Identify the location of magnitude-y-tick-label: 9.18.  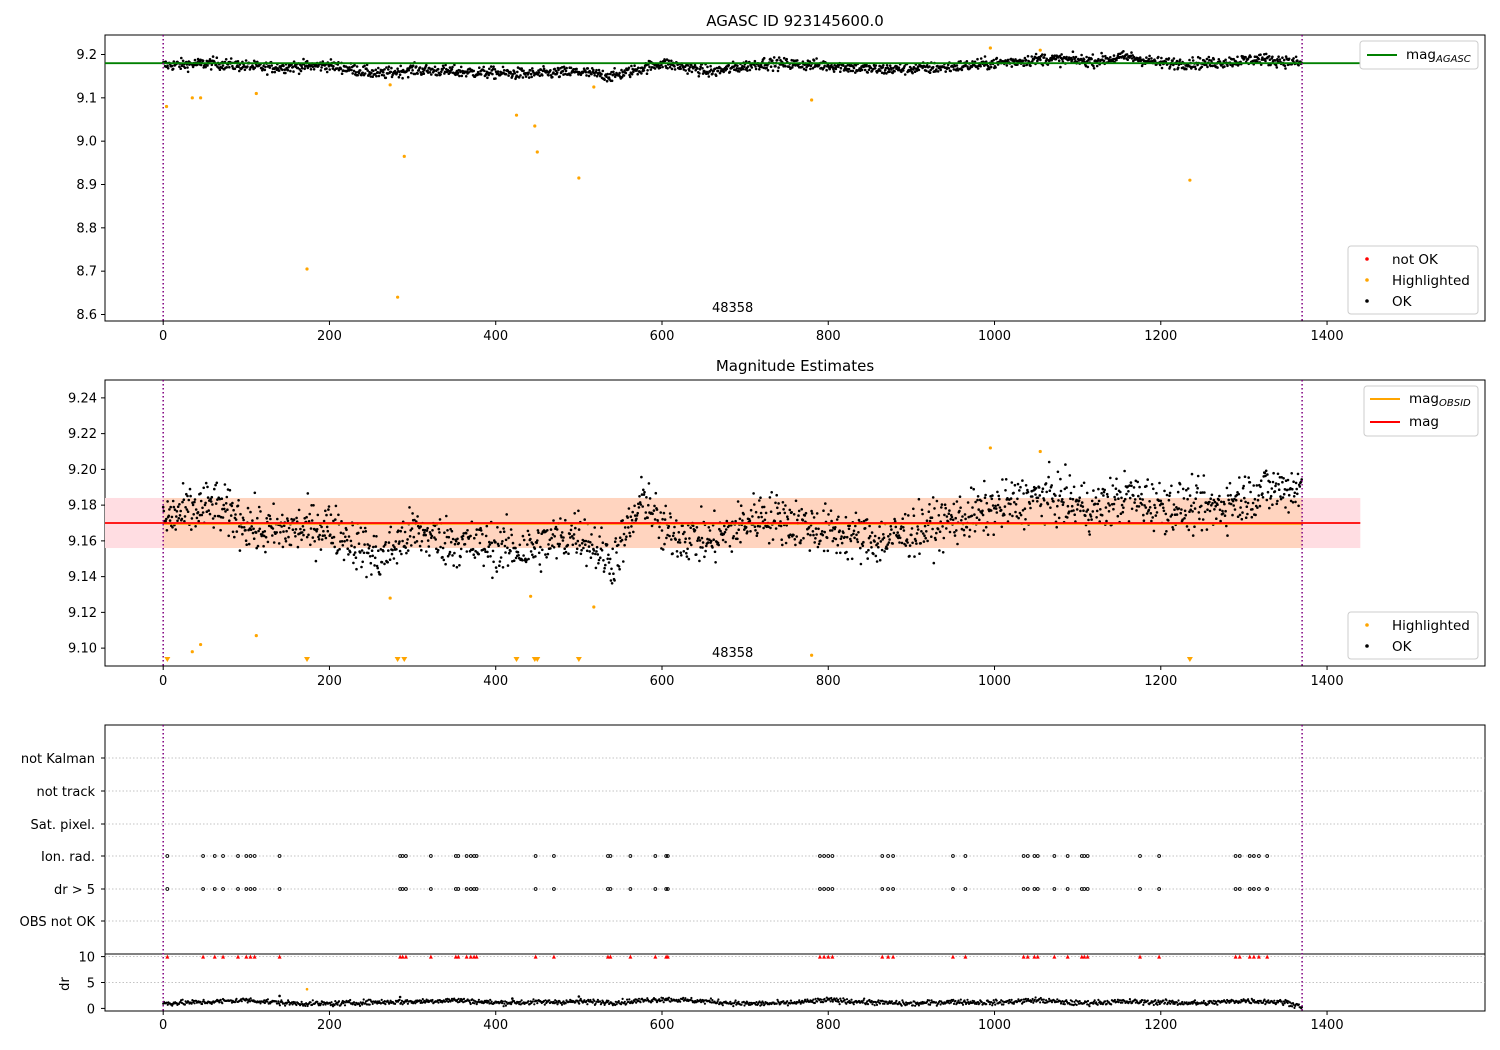
(82, 506).